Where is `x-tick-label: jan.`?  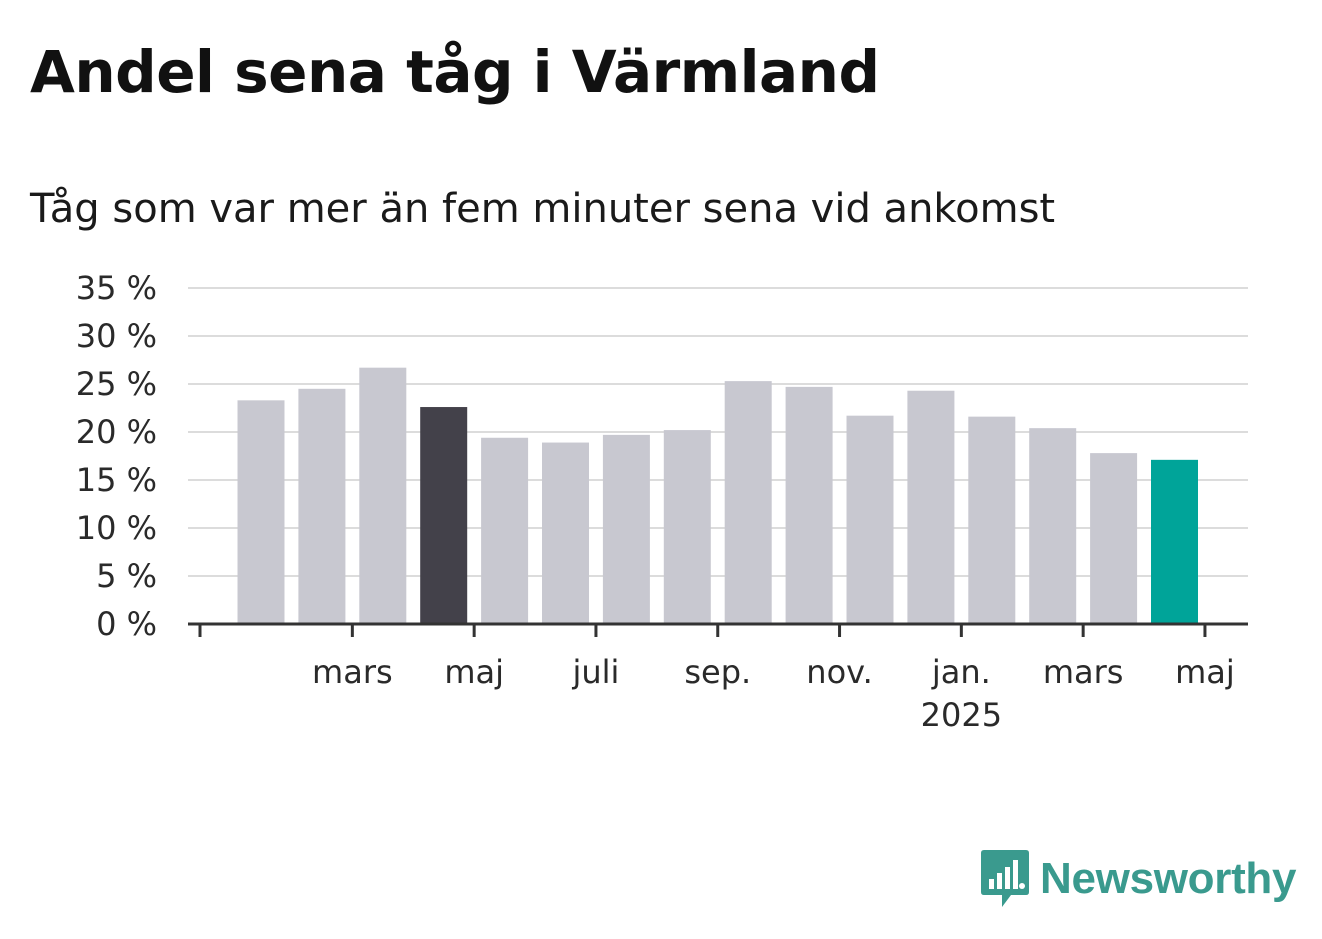
x-tick-label: jan. is located at coordinates (961, 672).